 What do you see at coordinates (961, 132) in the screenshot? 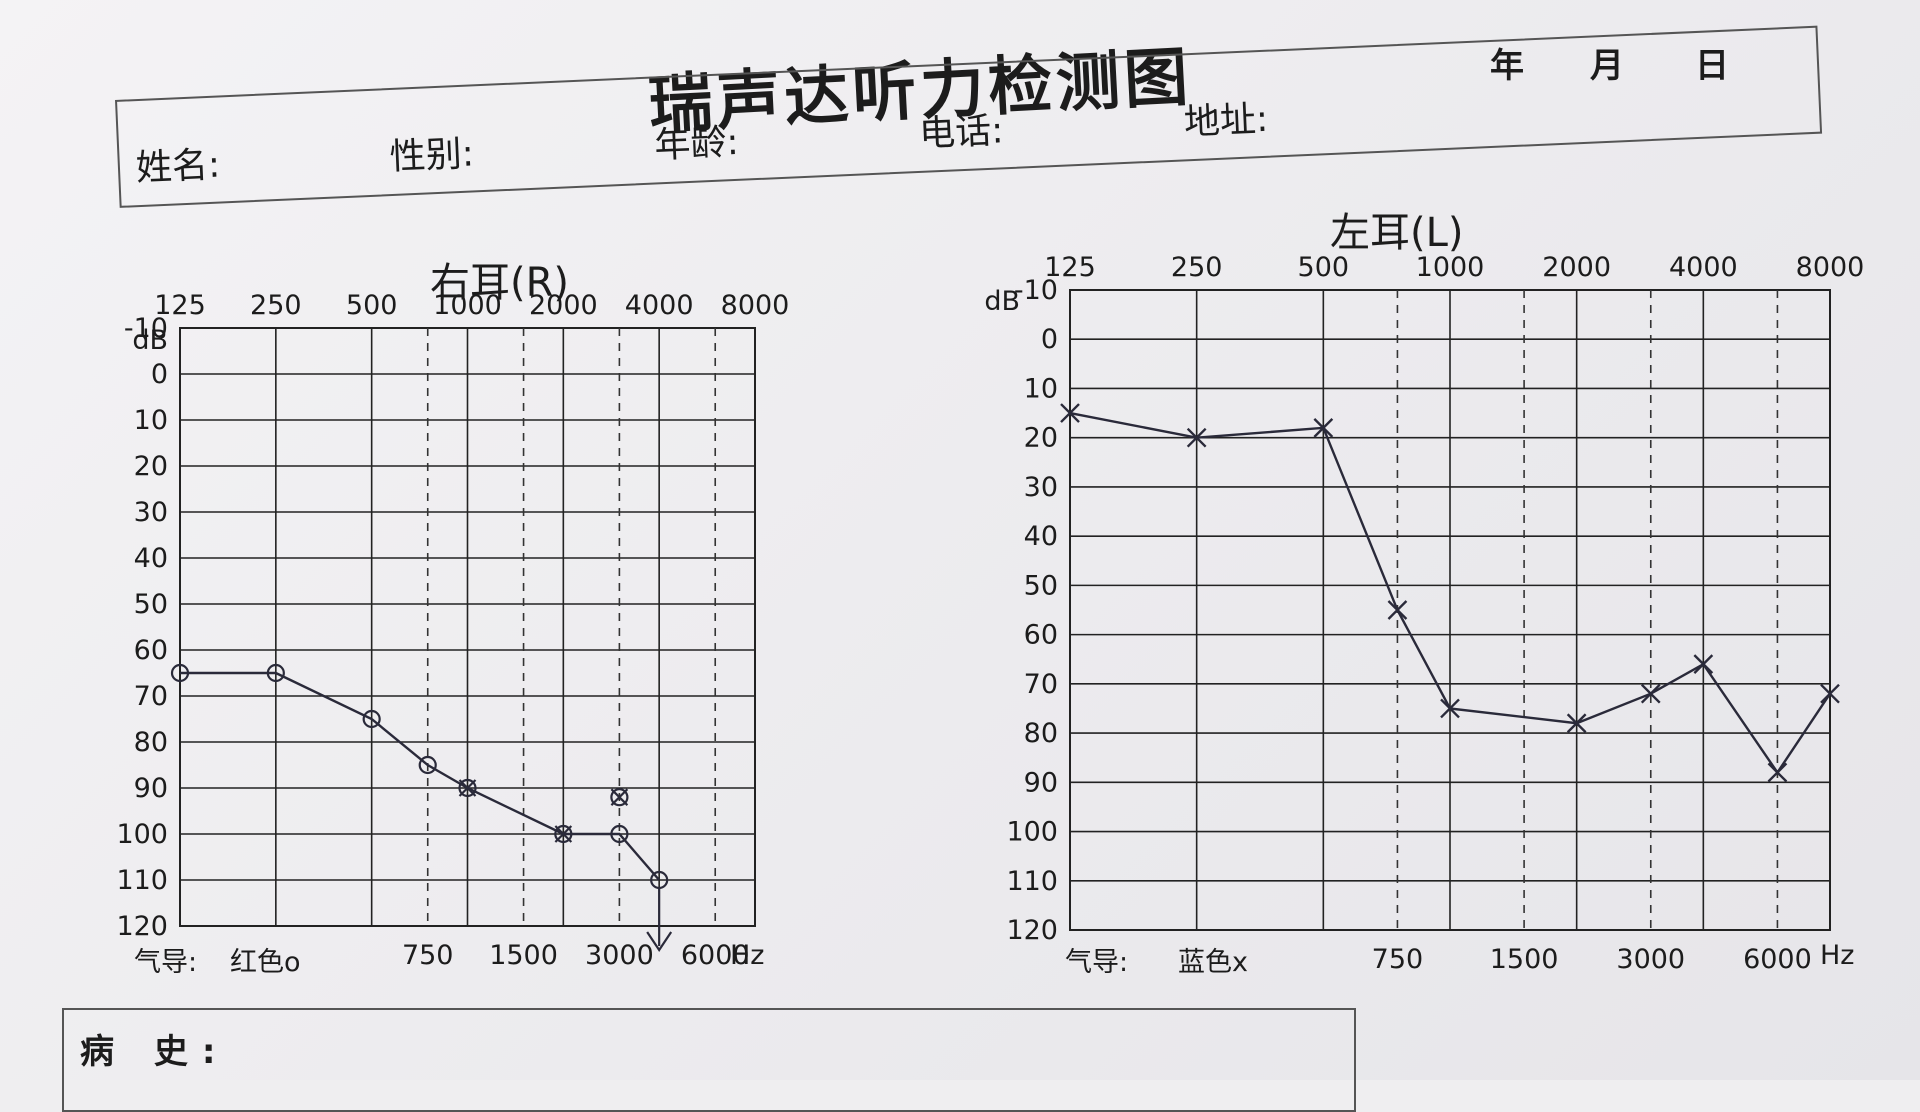
I see `phone-field-label: 电话:` at bounding box center [961, 132].